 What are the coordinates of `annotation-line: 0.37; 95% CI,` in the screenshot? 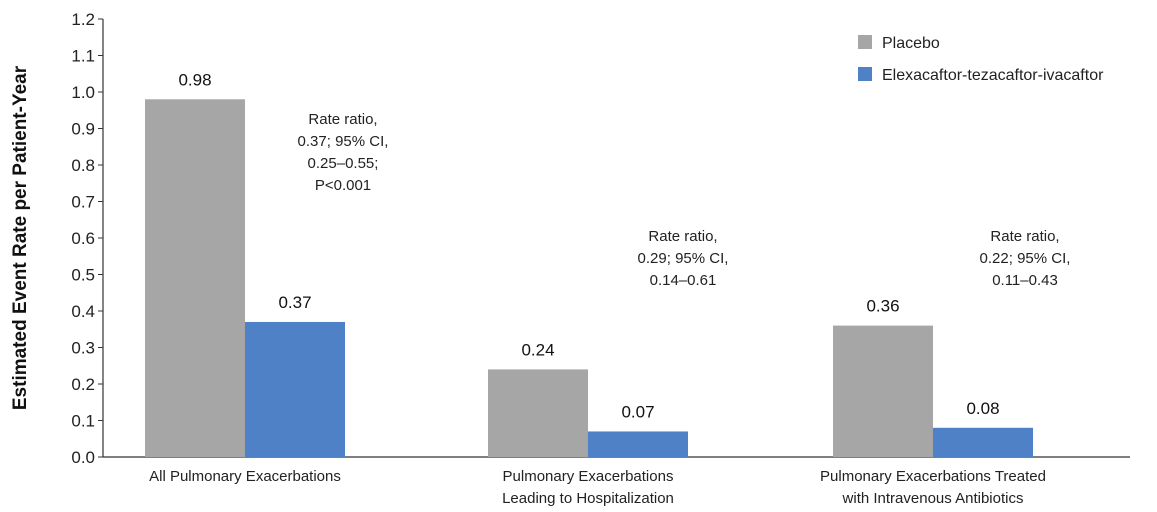 It's located at (343, 141).